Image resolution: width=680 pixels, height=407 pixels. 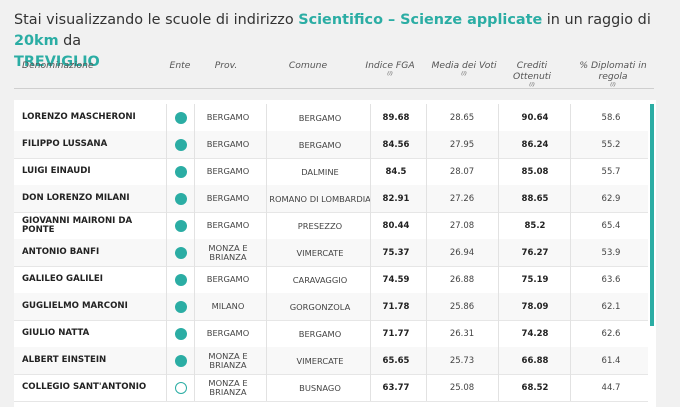 What do you see at coordinates (462, 333) in the screenshot?
I see `media-voti: 26.31` at bounding box center [462, 333].